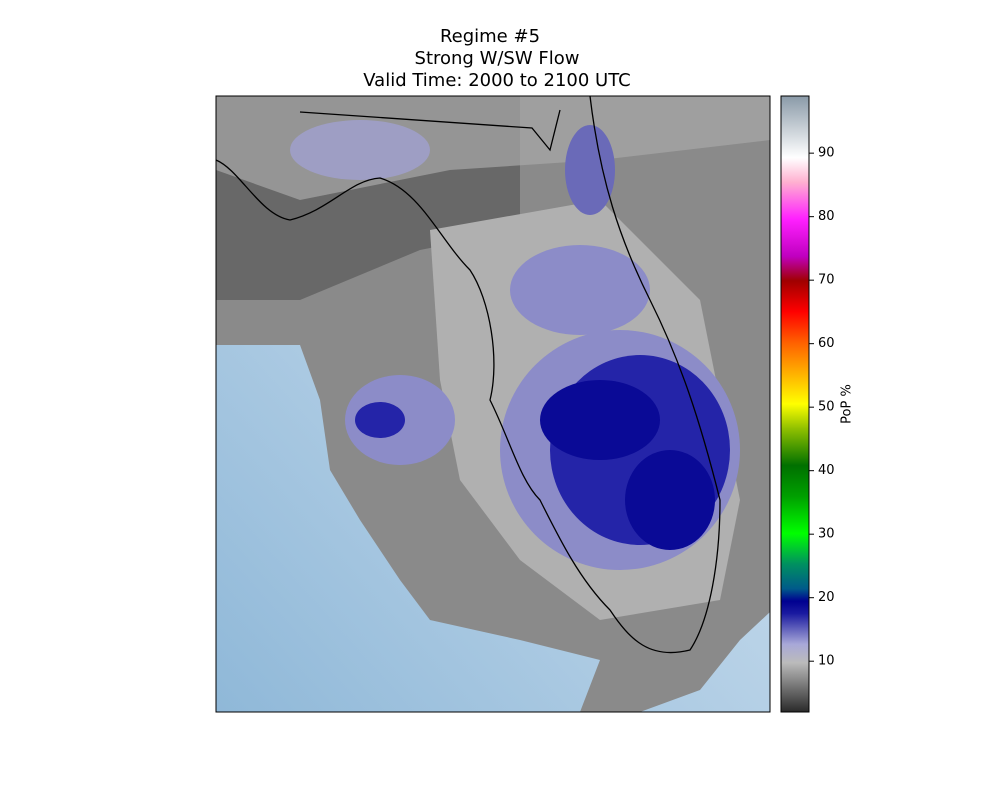  I want to click on colorbar-tick-label: 60, so click(826, 343).